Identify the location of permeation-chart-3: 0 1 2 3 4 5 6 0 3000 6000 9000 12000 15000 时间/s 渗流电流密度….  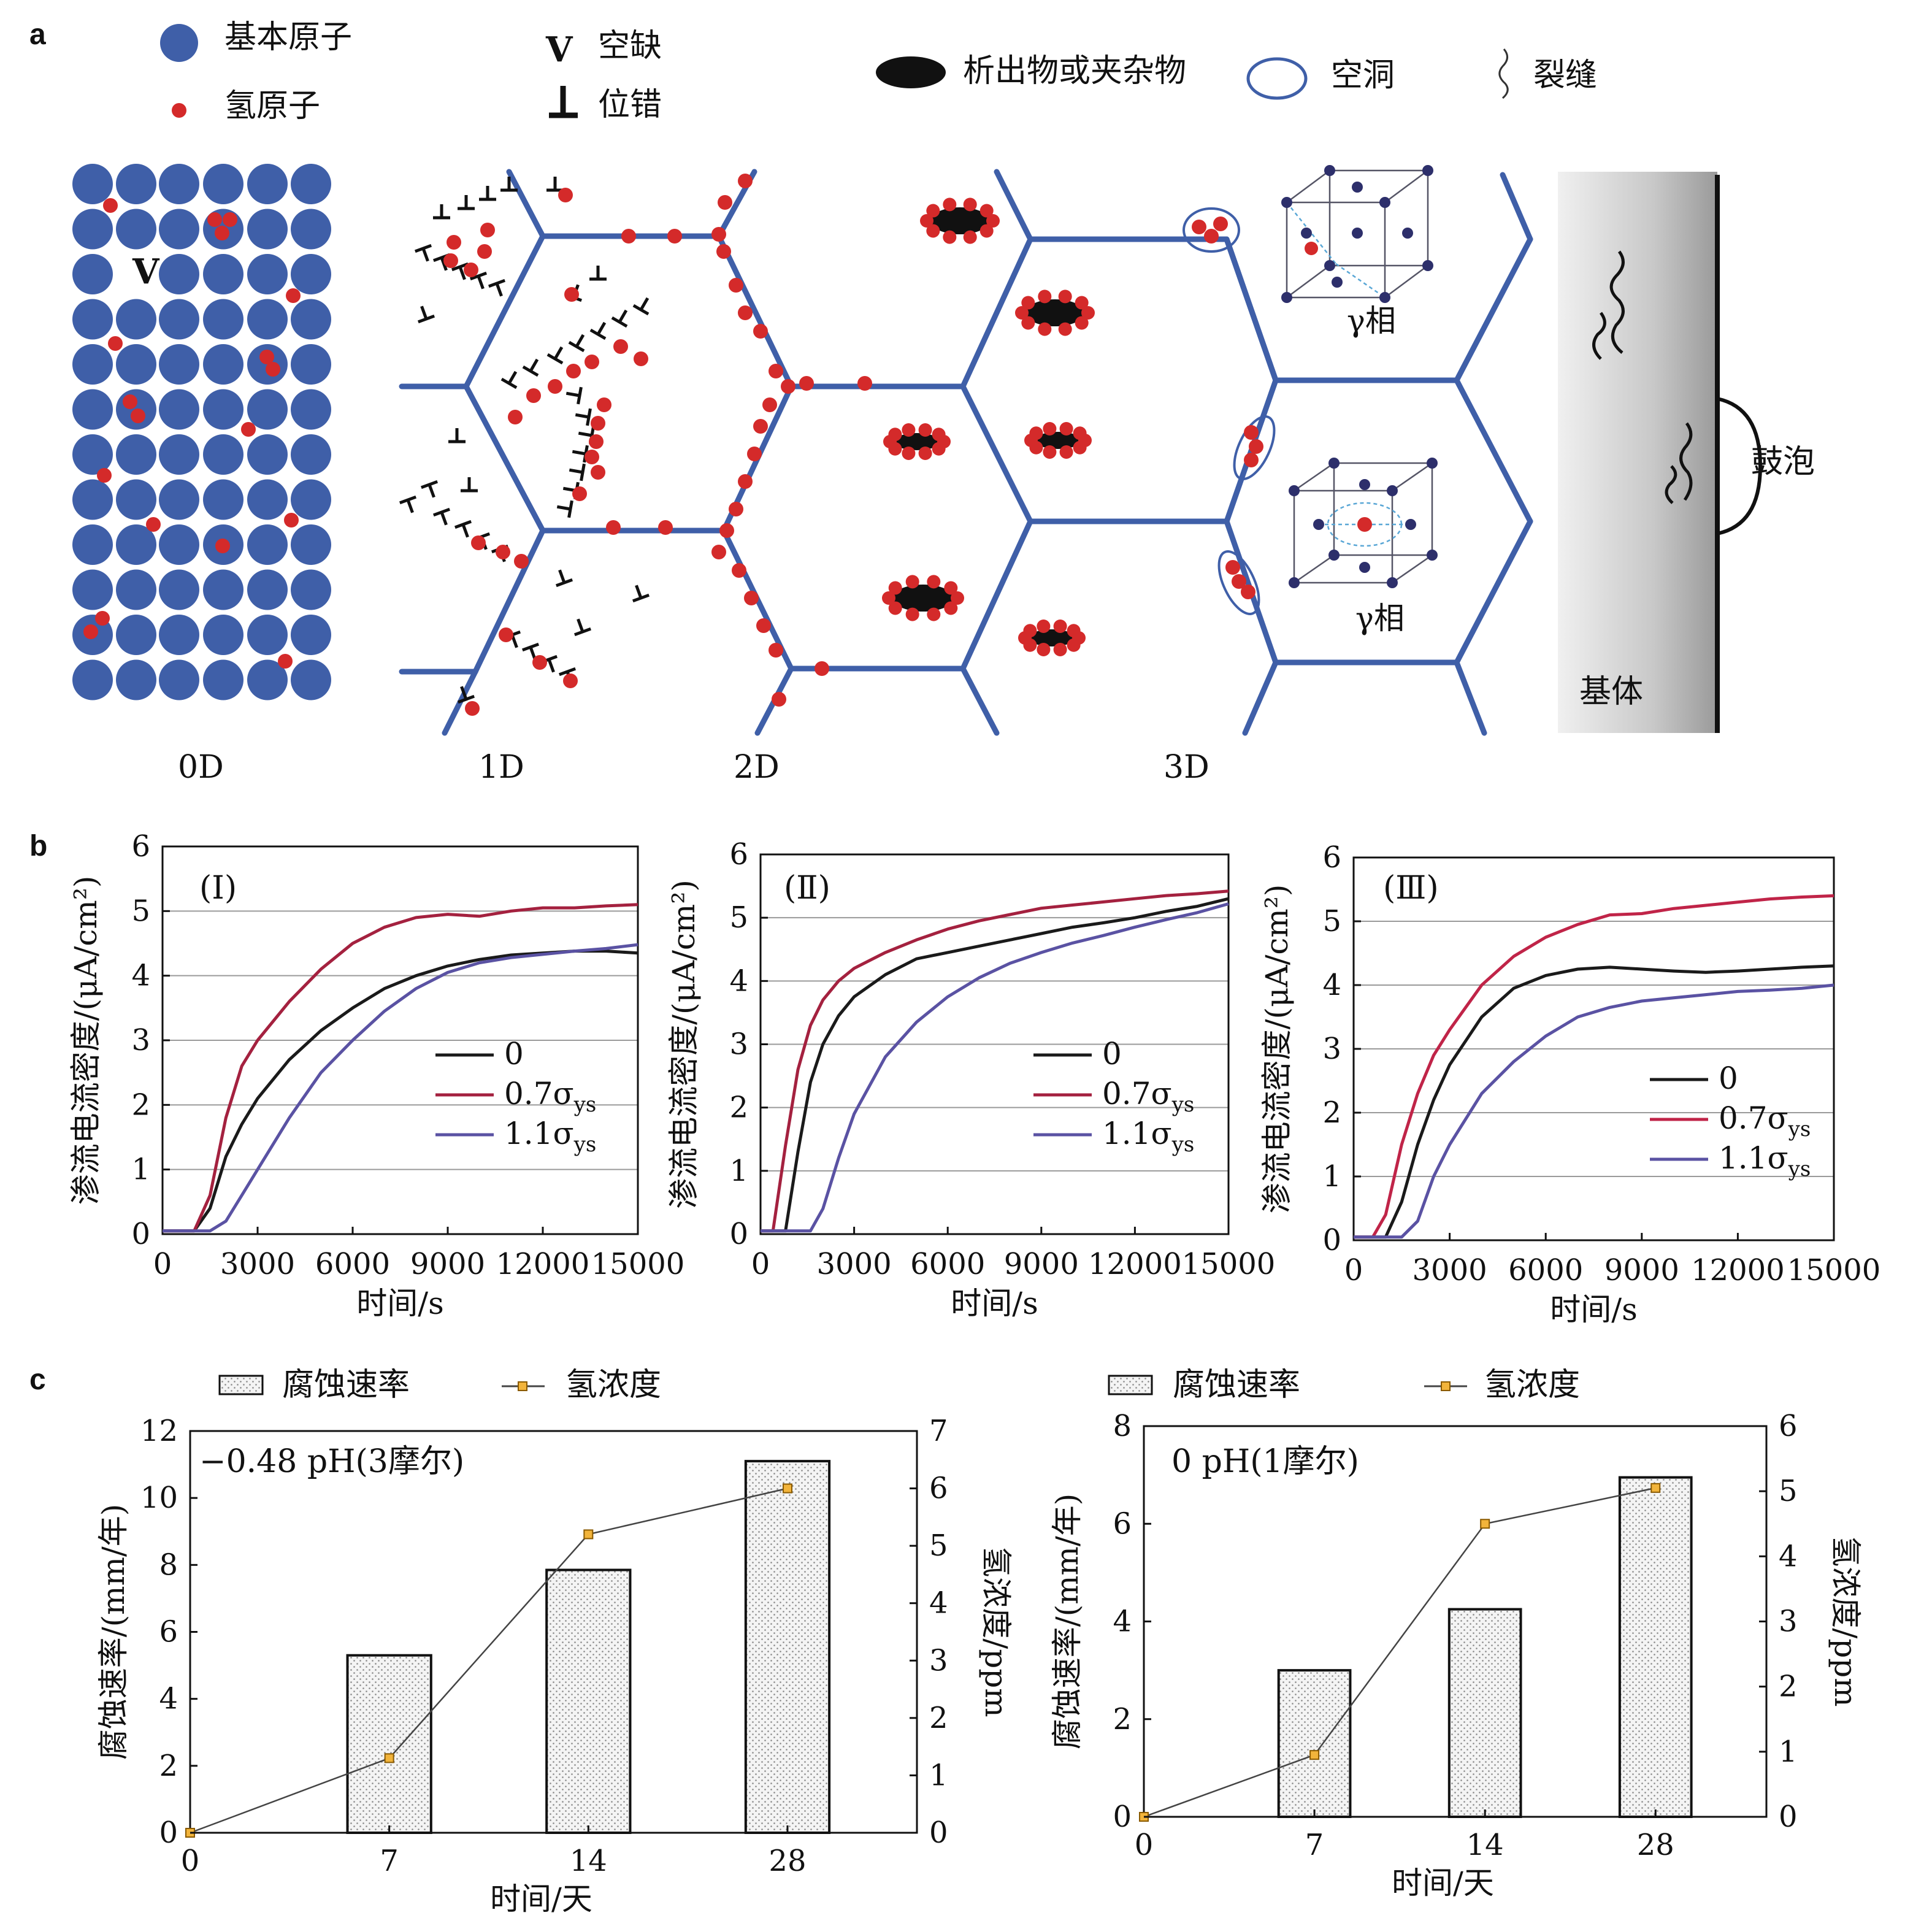
(1569, 1083).